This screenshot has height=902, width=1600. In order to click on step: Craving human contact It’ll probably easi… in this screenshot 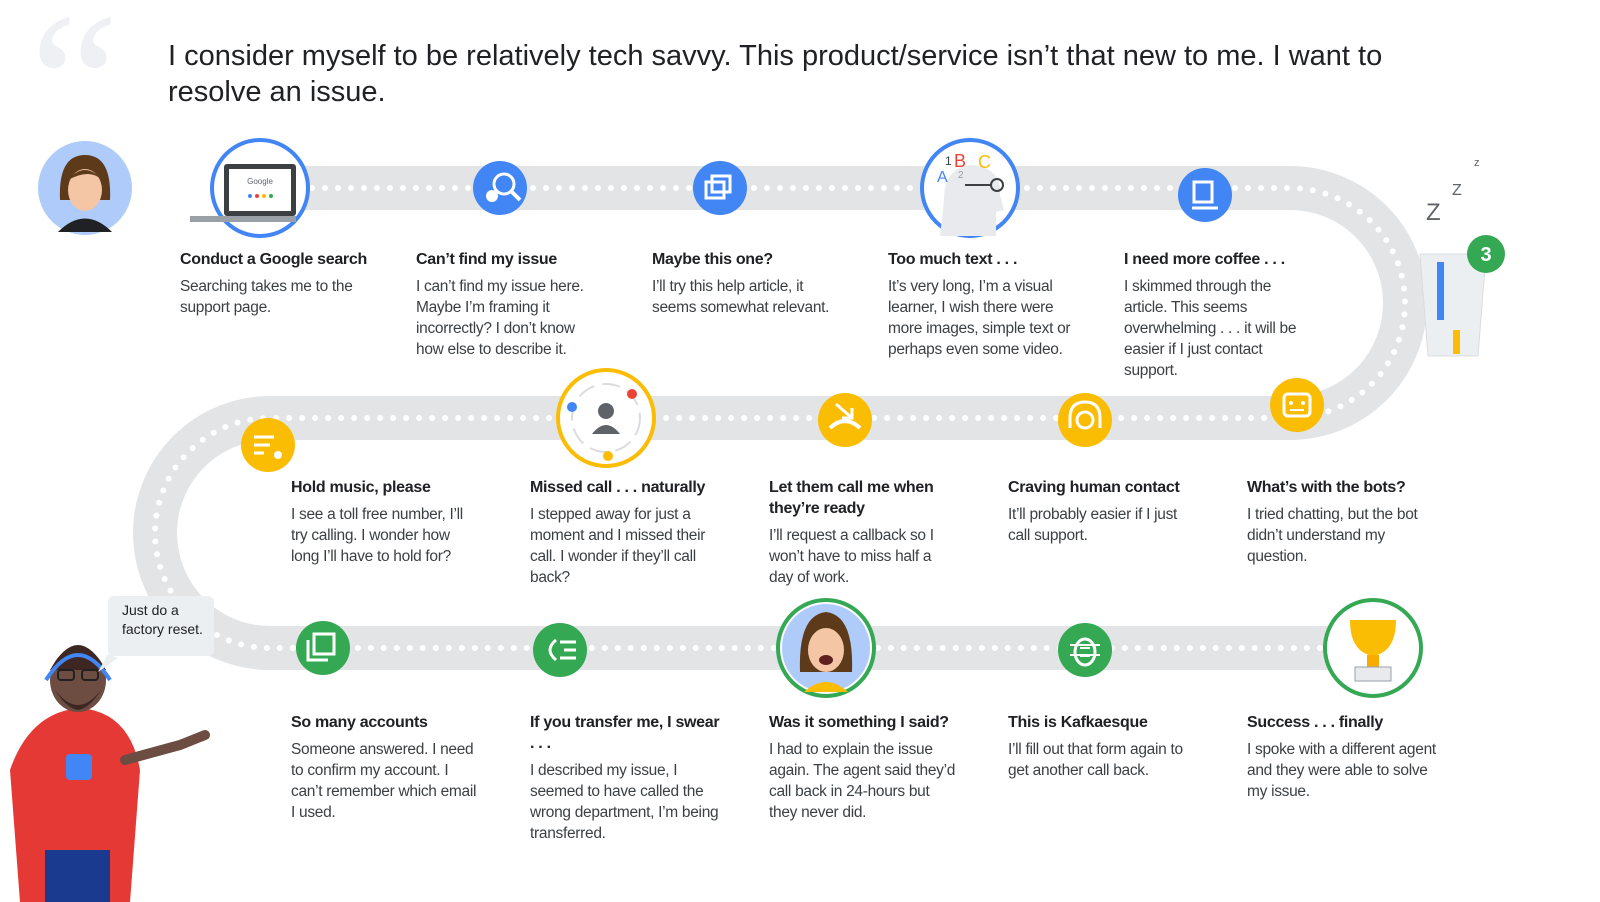, I will do `click(1103, 511)`.